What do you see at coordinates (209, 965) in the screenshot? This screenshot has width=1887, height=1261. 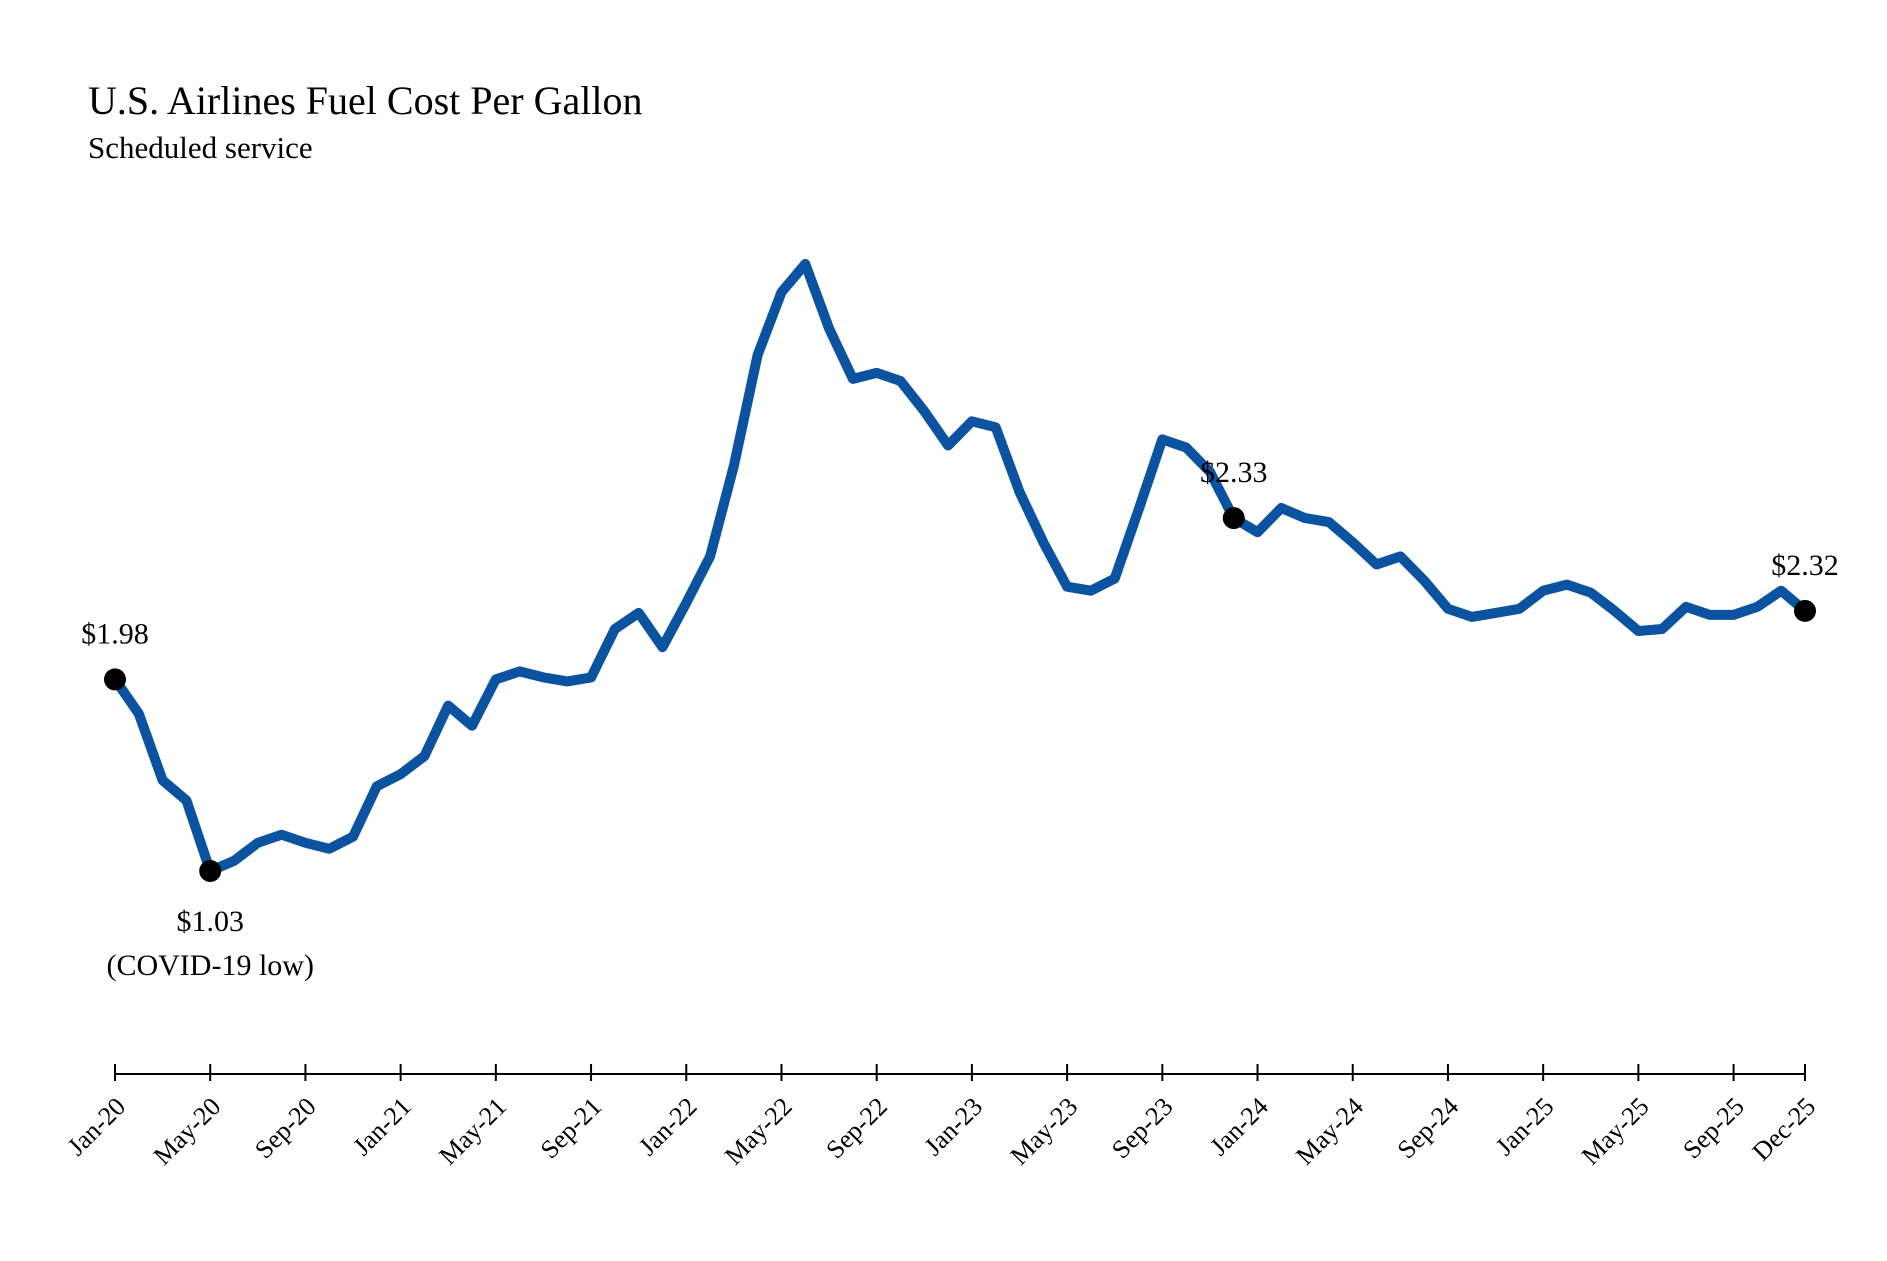 I see `annotation-note: (COVID-19 low)` at bounding box center [209, 965].